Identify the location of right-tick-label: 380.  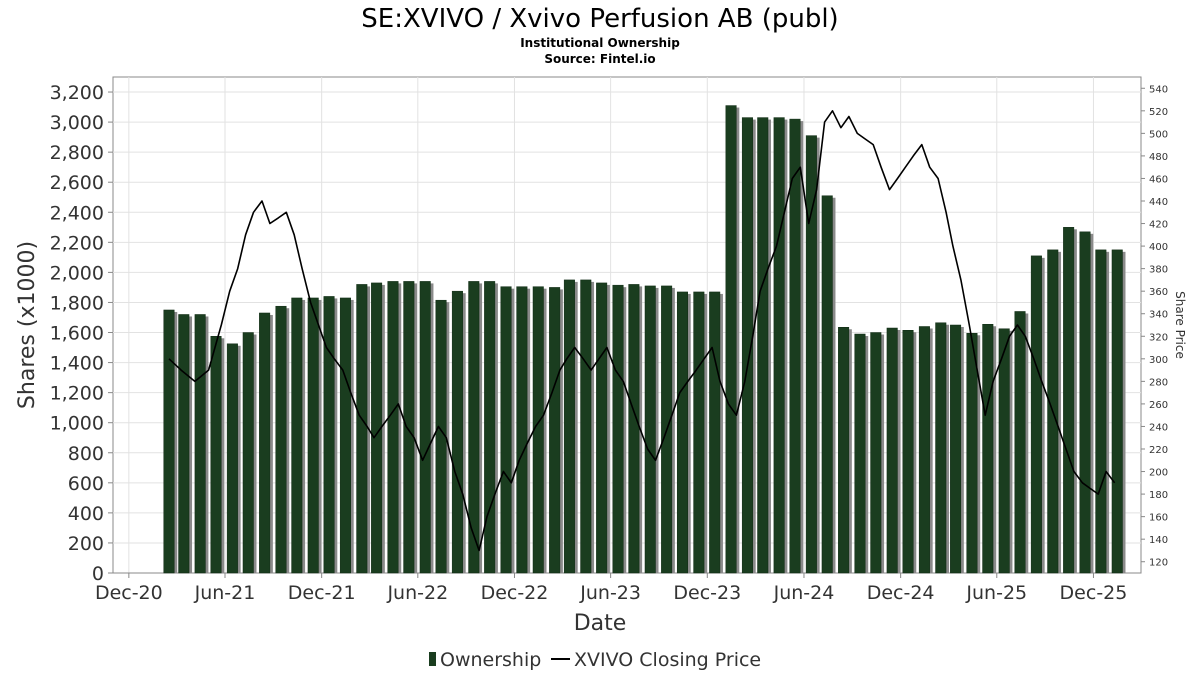
(1158, 270).